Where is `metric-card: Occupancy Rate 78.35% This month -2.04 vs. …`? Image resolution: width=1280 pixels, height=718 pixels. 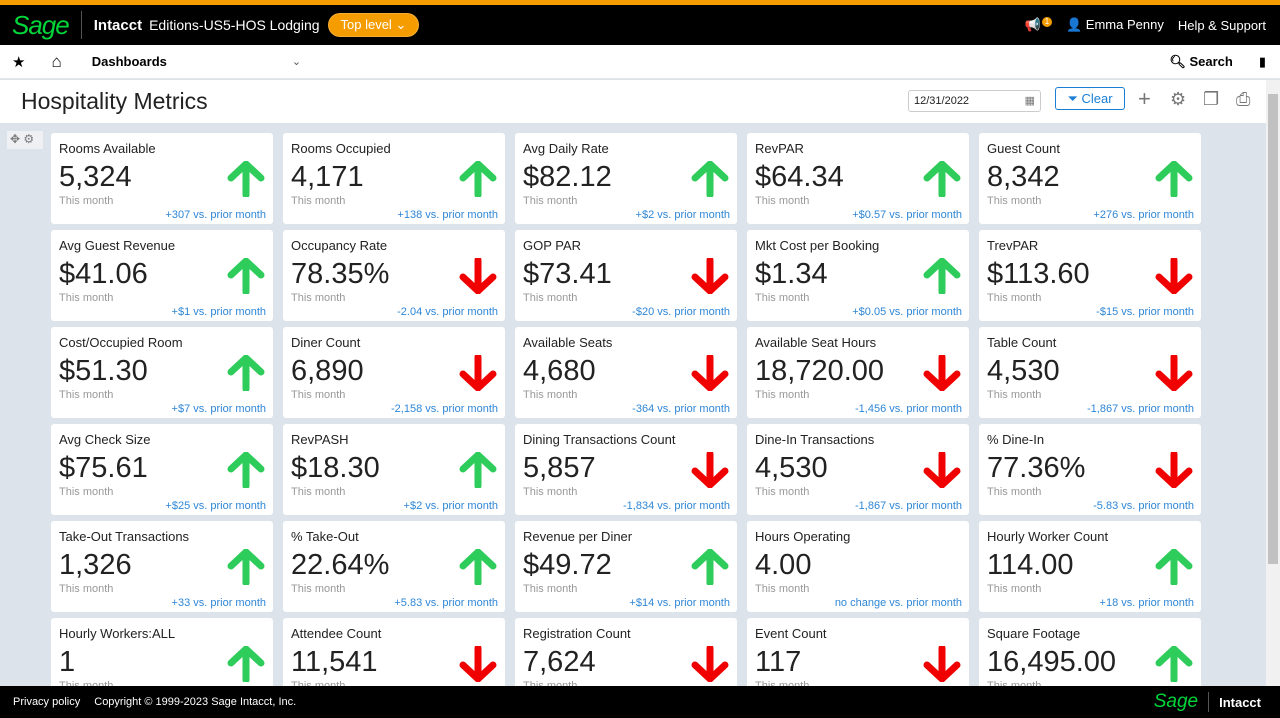
metric-card: Occupancy Rate 78.35% This month -2.04 vs. … is located at coordinates (394, 275).